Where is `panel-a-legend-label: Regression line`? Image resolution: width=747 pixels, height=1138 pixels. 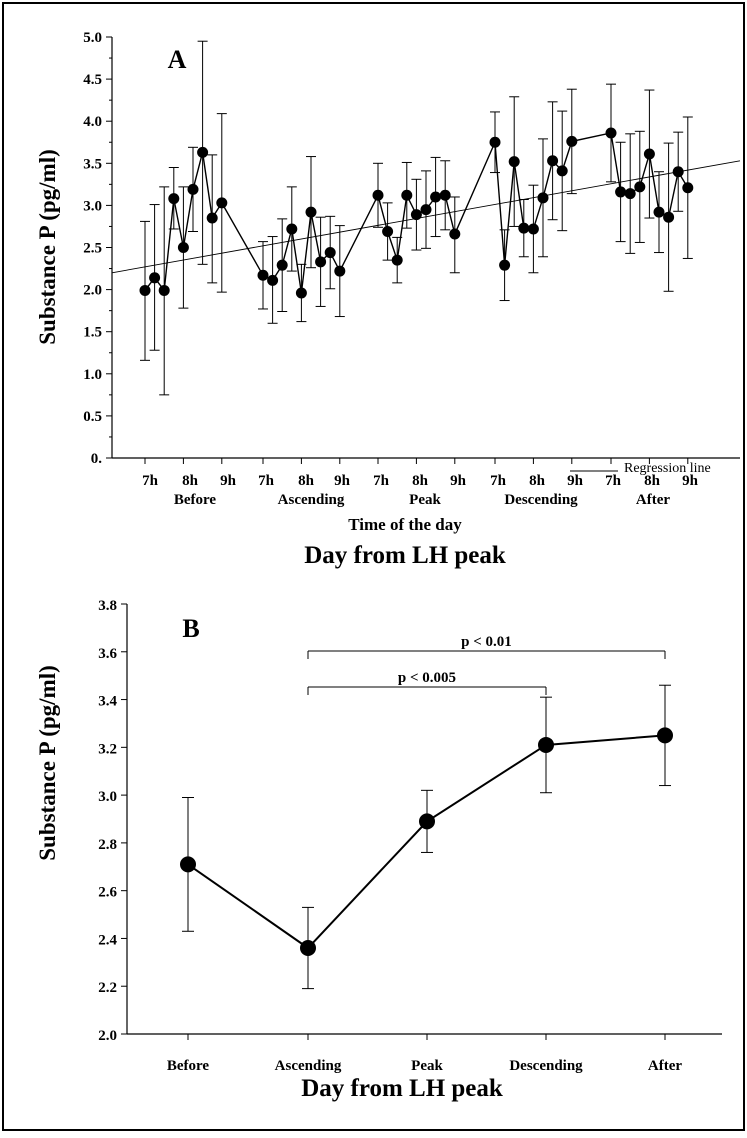
panel-a-legend-label: Regression line is located at coordinates (667, 468).